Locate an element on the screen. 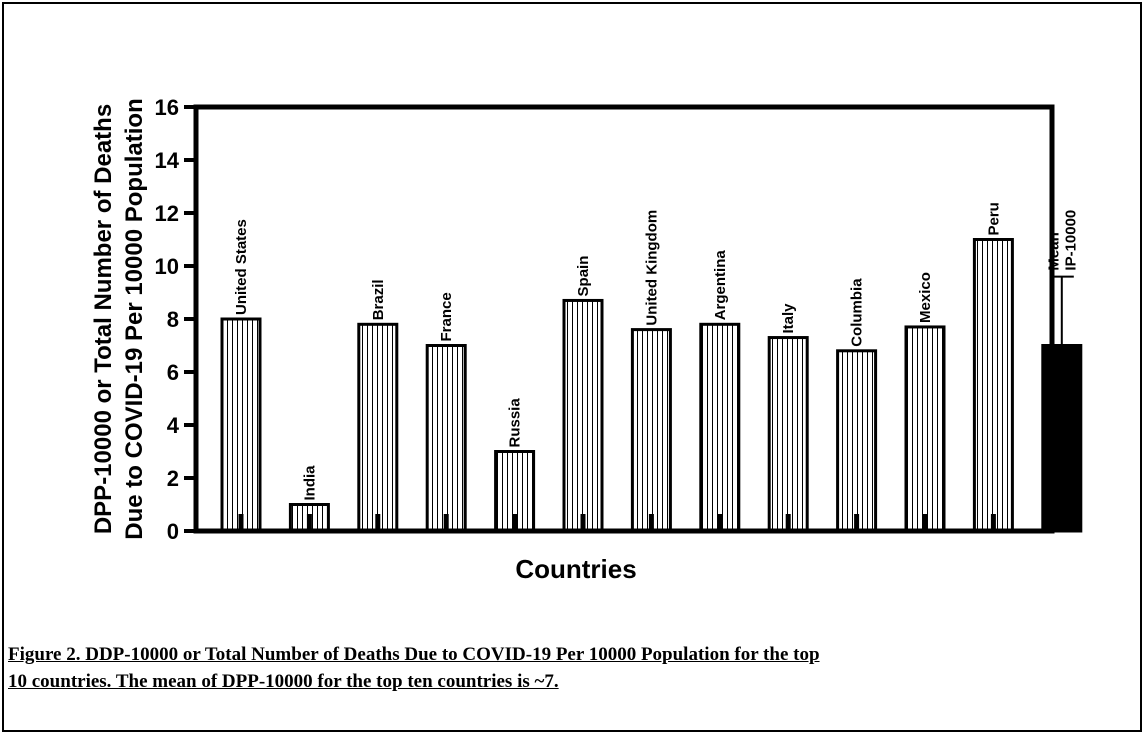  y-tick-label: 2 is located at coordinates (173, 478).